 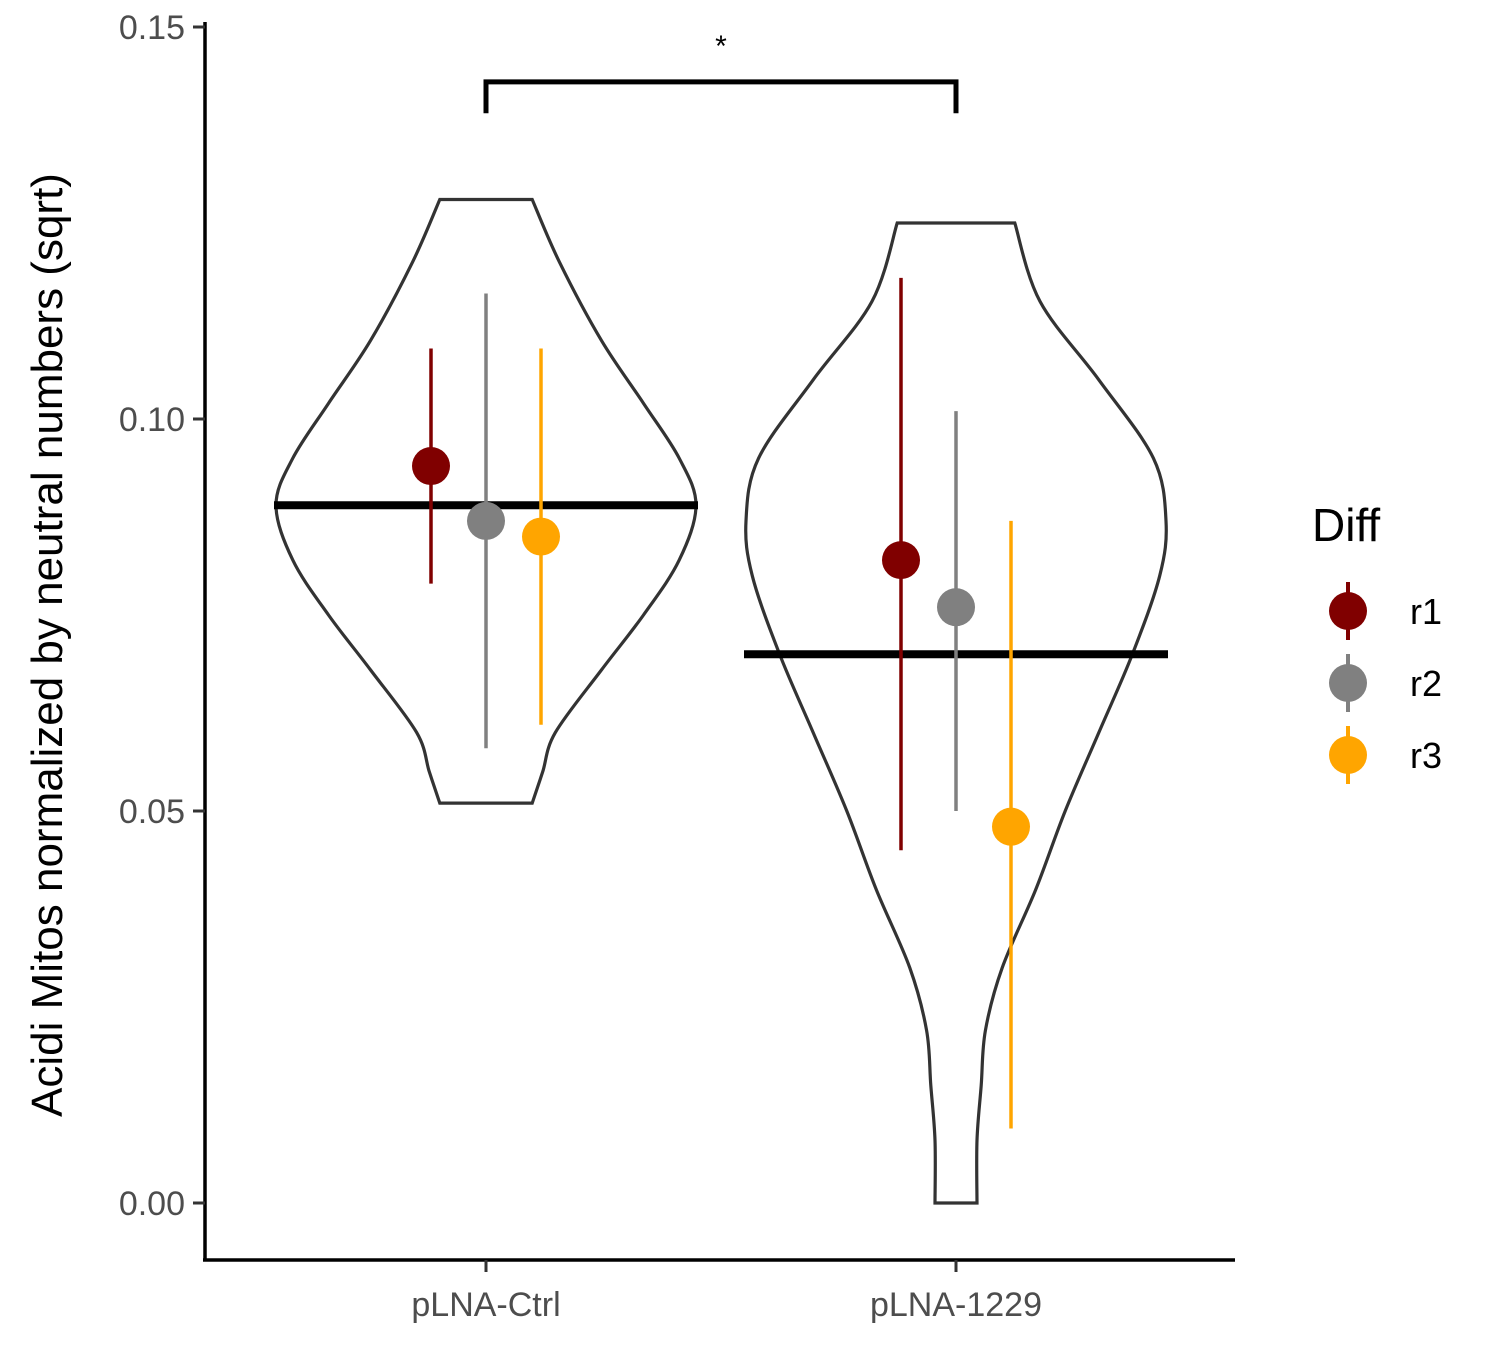 I want to click on y-tick-label: 0.15, so click(x=152, y=28).